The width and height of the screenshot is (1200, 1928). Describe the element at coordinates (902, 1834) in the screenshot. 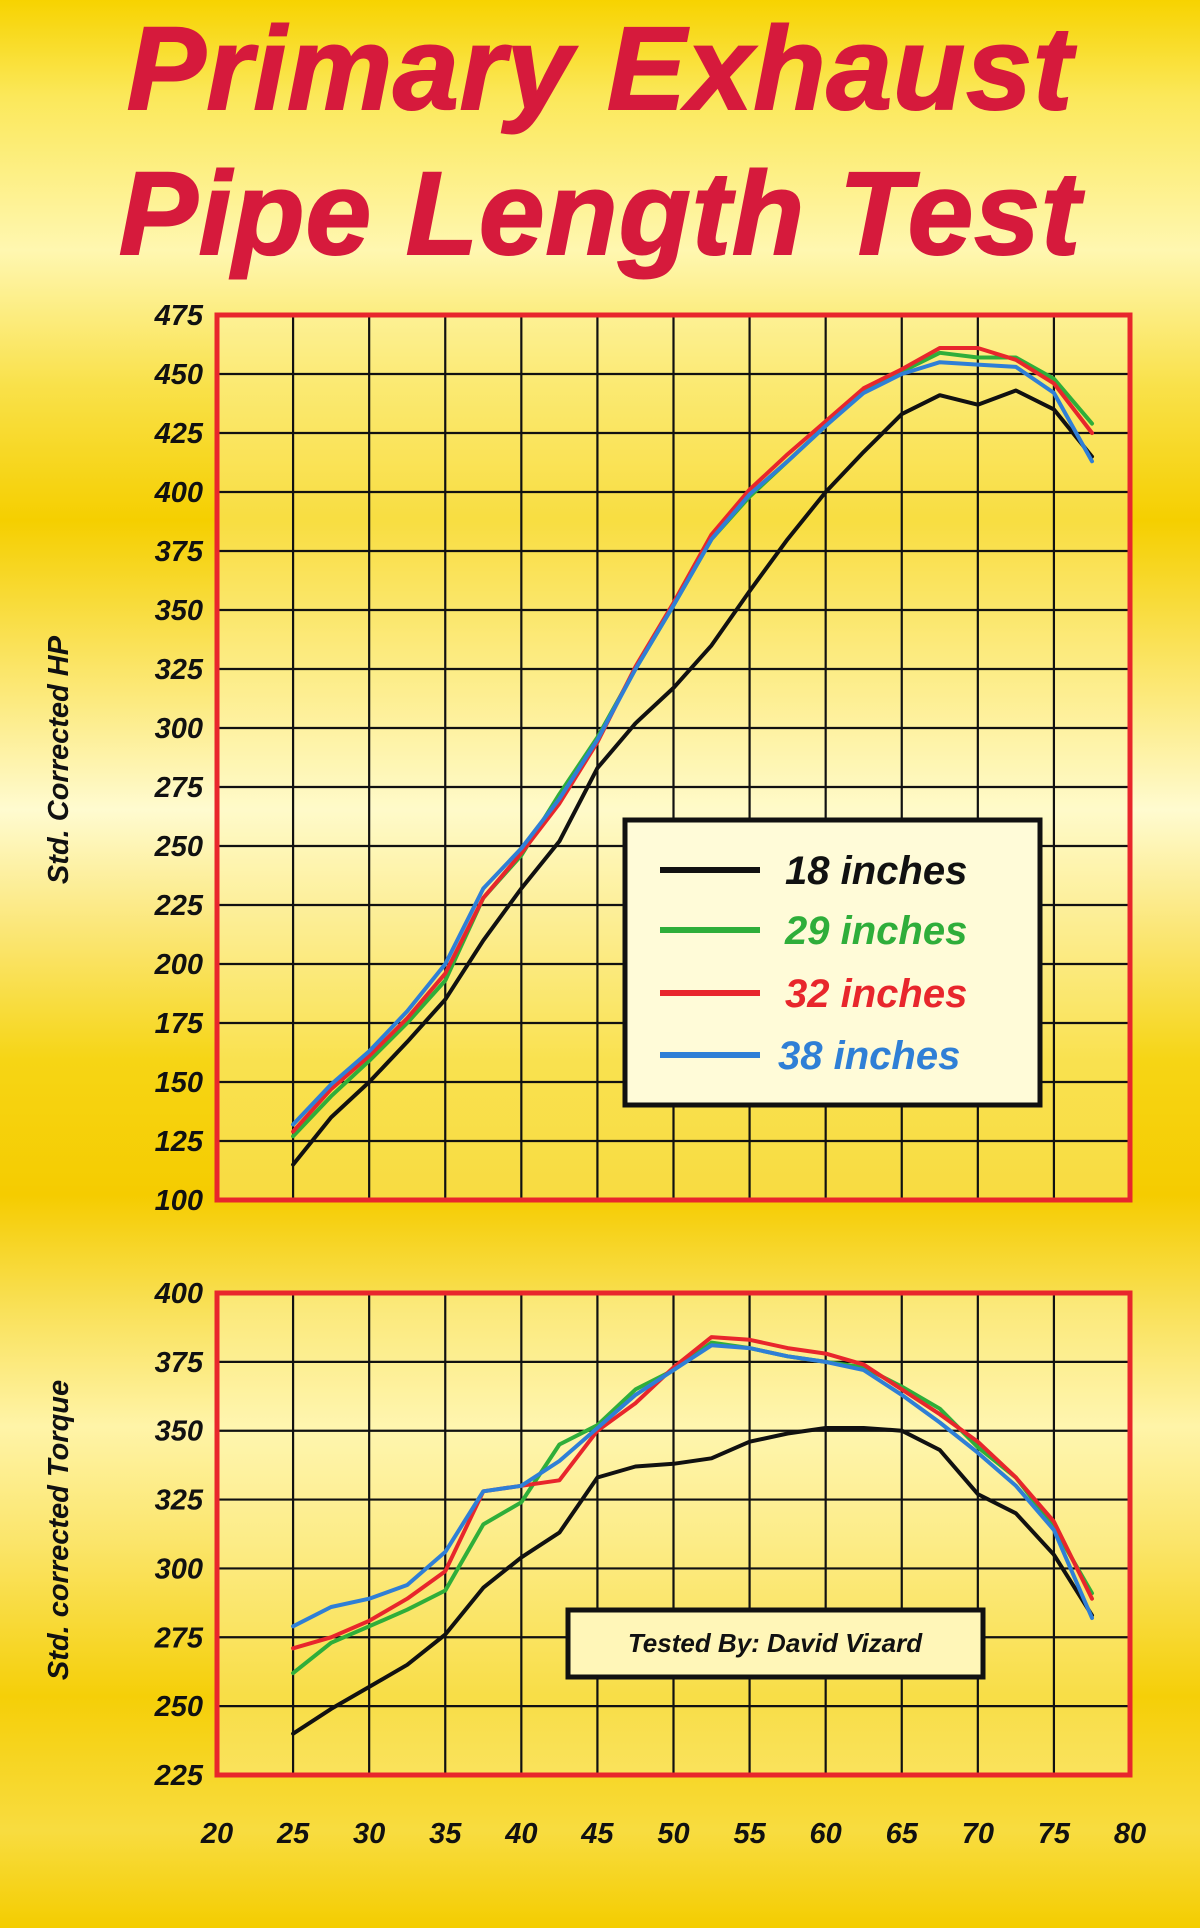

I see `tq-xtick-label: 65` at that location.